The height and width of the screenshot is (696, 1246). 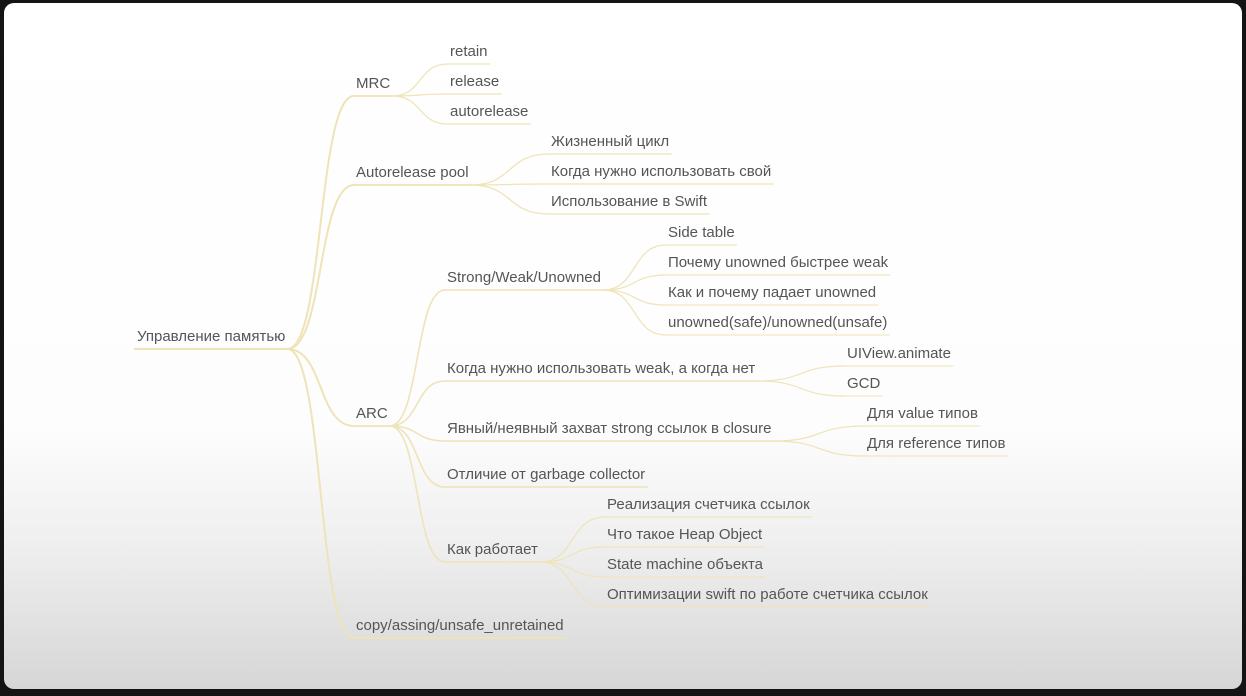 I want to click on node-pool-in-swift-link, so click(x=509, y=199).